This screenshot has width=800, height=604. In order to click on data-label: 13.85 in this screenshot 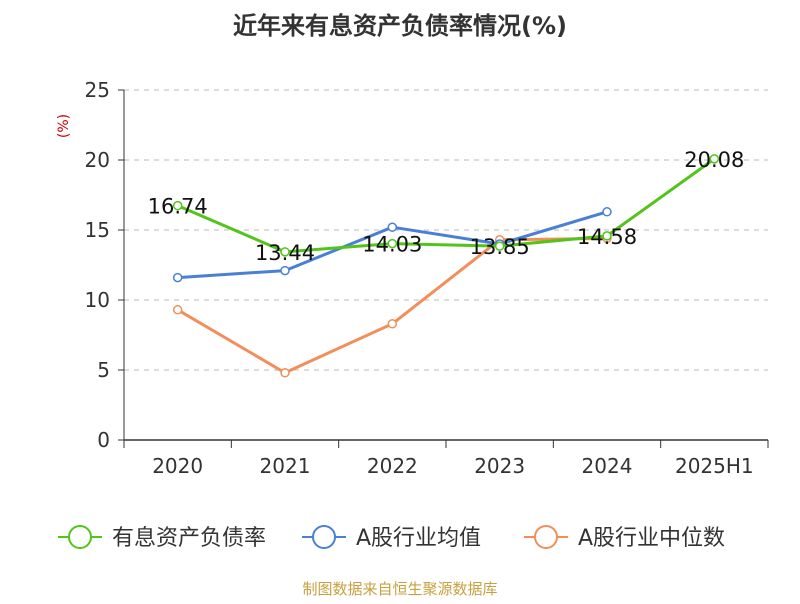, I will do `click(500, 247)`.